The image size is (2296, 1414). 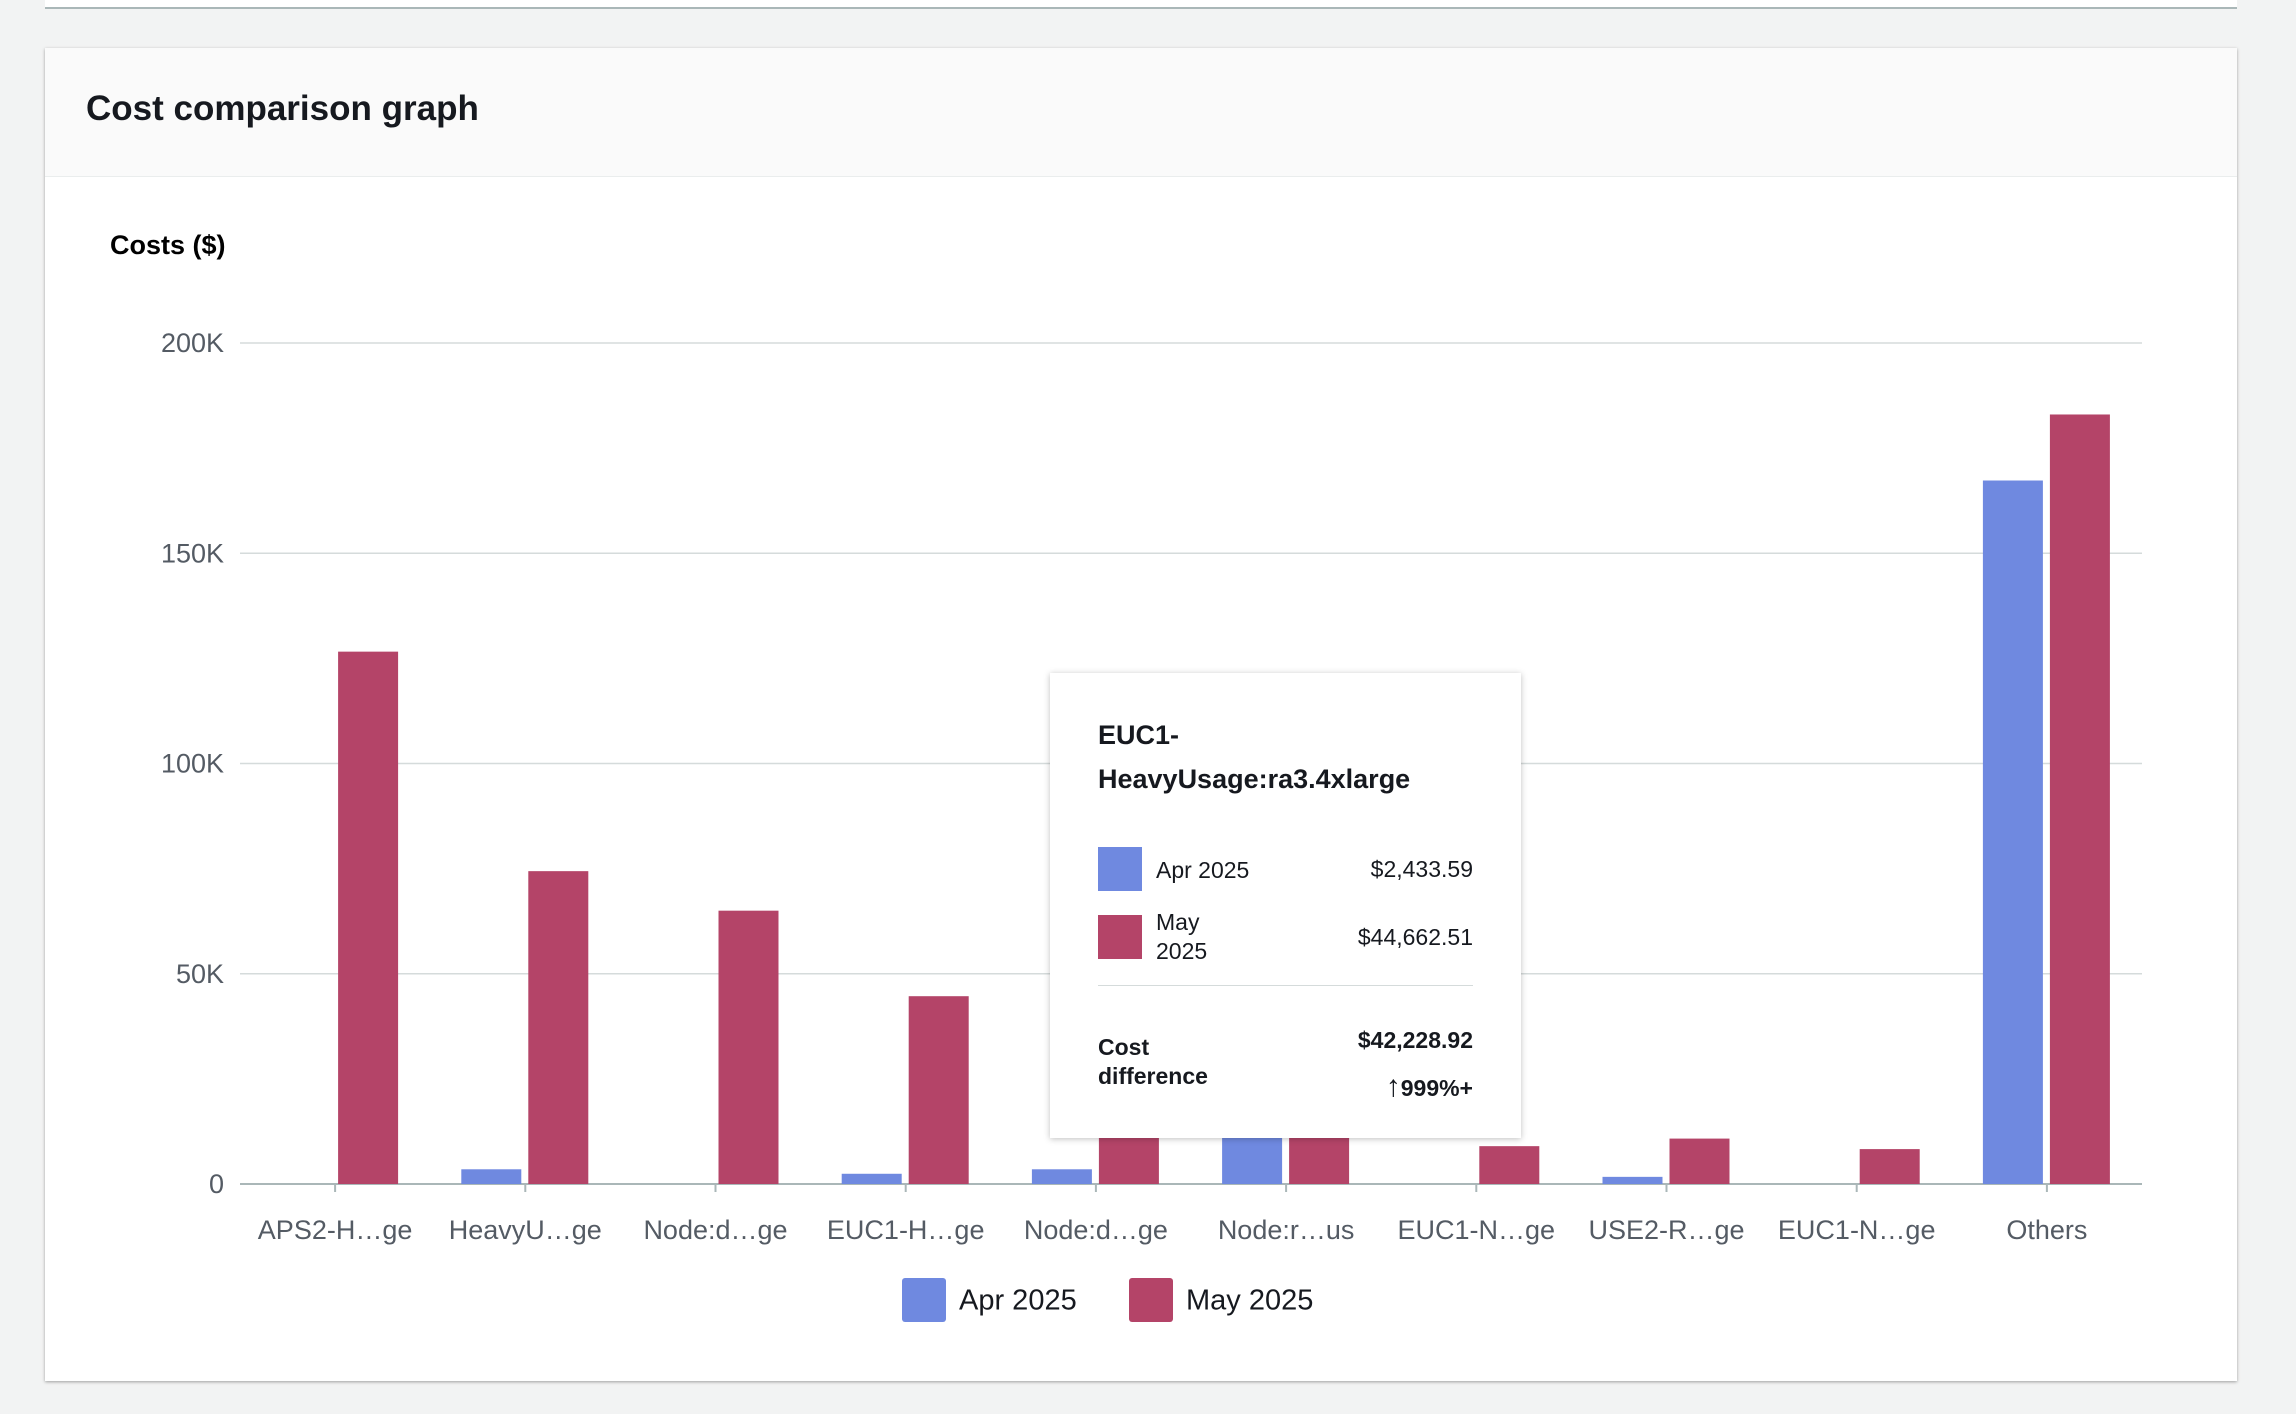 I want to click on x-tick-label: EUC1-H…ge, so click(x=906, y=1230).